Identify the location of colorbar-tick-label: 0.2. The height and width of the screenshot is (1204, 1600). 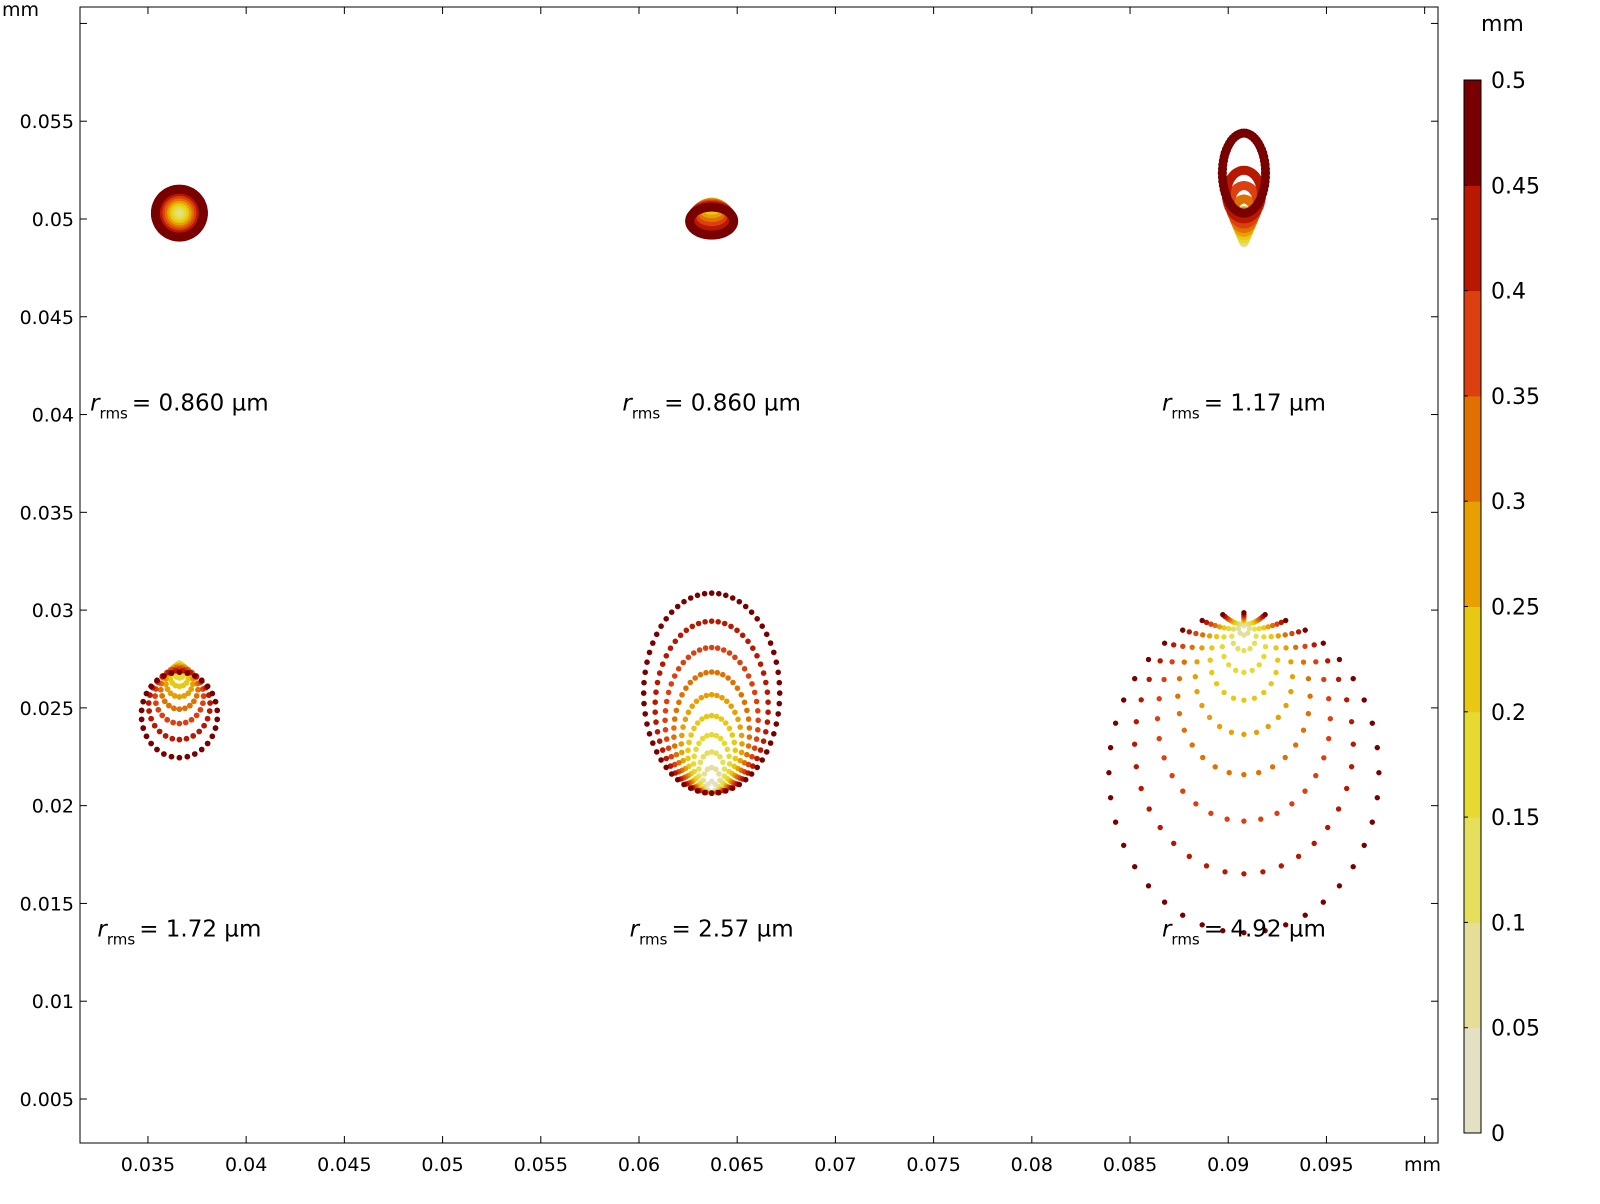
(1508, 713).